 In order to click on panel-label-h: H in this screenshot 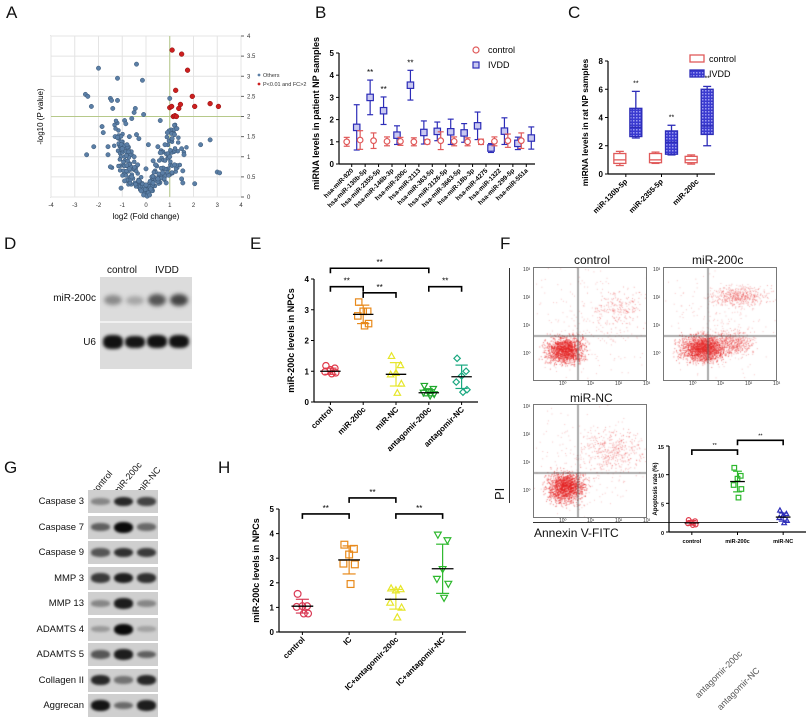, I will do `click(224, 467)`.